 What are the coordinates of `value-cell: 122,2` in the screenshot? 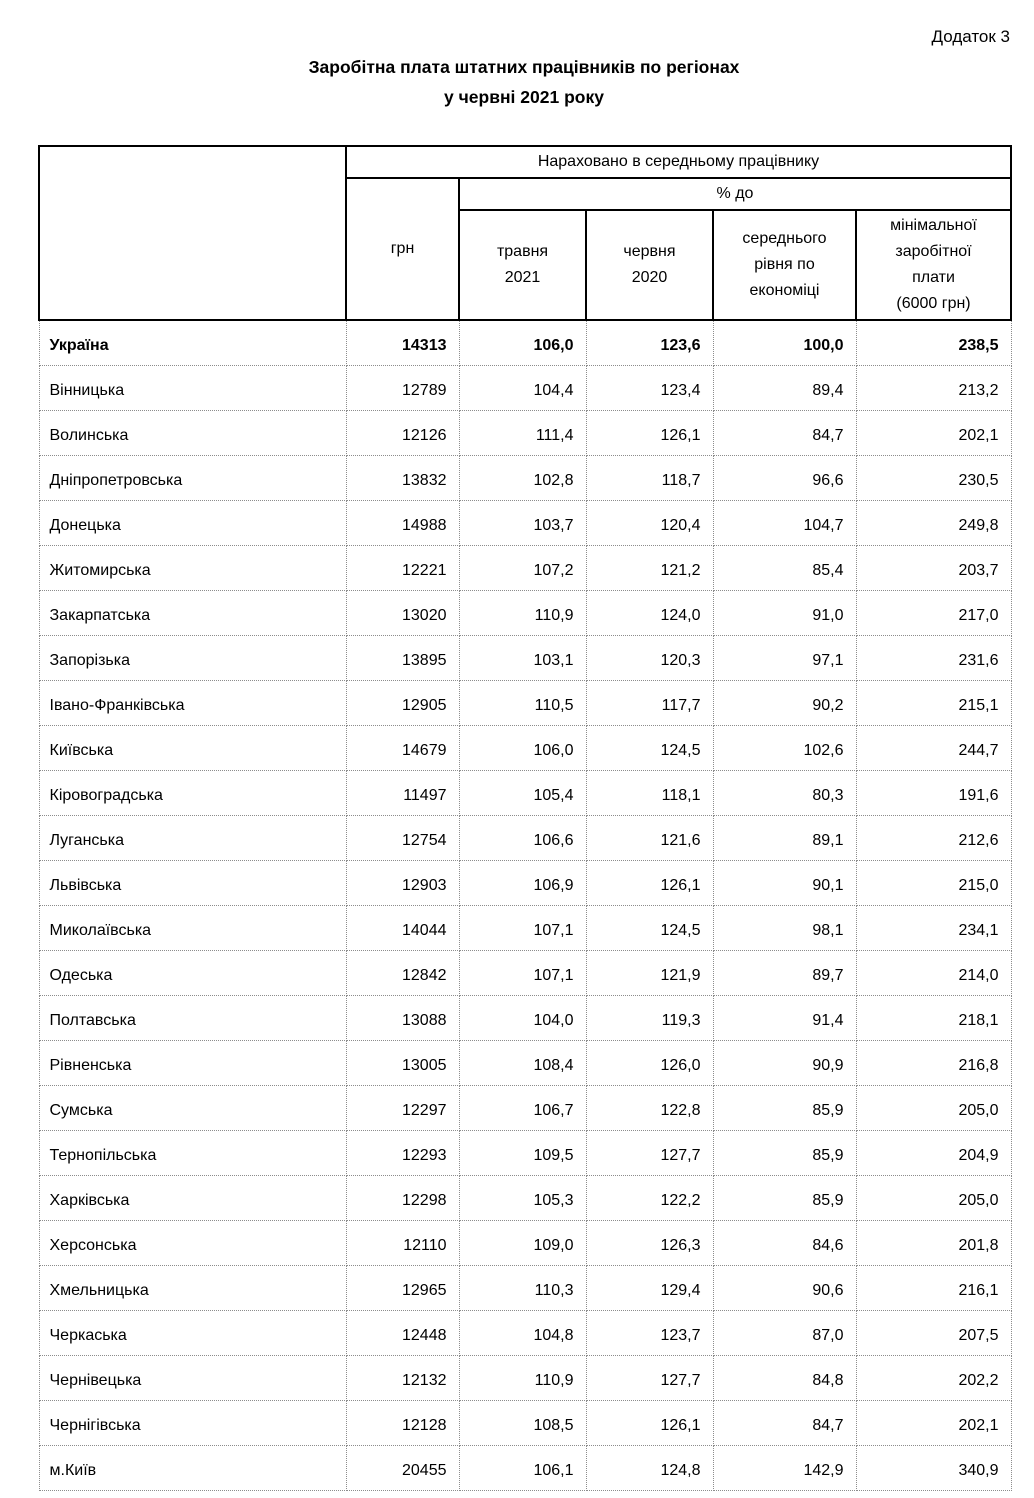 It's located at (649, 1197).